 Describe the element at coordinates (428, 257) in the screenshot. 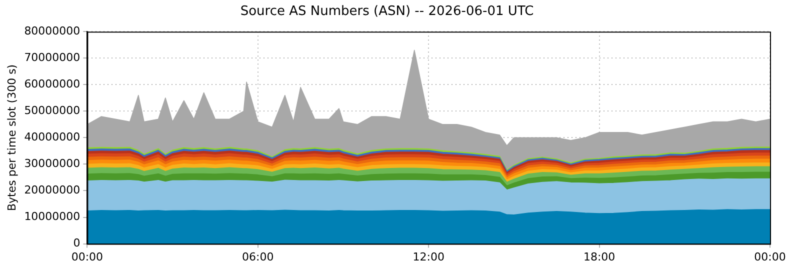

I see `x-tick-label: 12:00` at that location.